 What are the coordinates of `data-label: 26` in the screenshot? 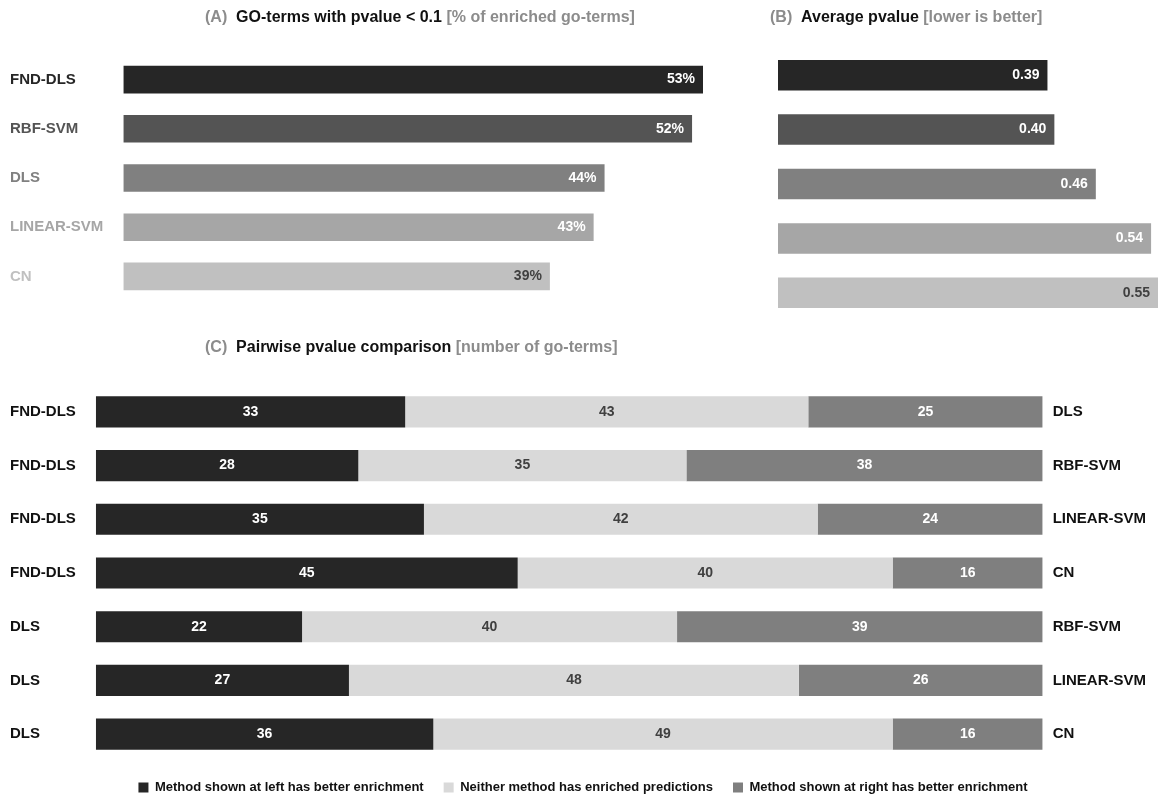 It's located at (921, 679).